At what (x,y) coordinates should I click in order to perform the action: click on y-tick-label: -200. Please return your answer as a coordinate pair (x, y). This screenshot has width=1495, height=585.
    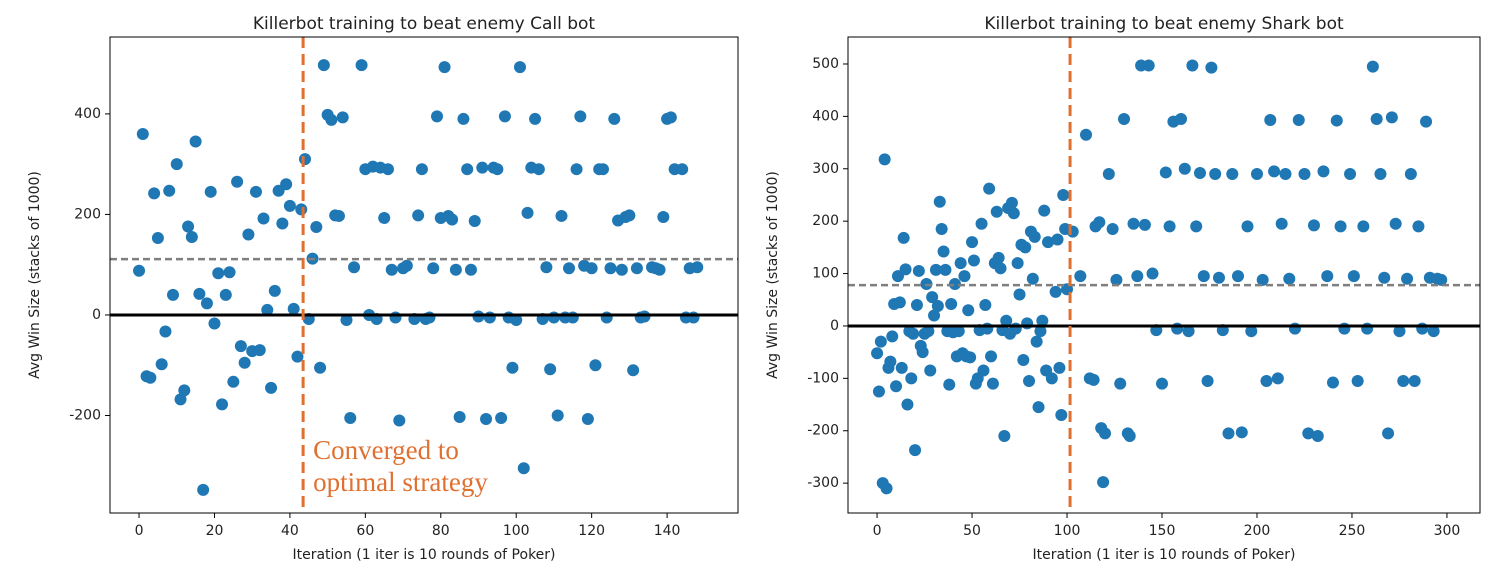
    Looking at the image, I should click on (823, 431).